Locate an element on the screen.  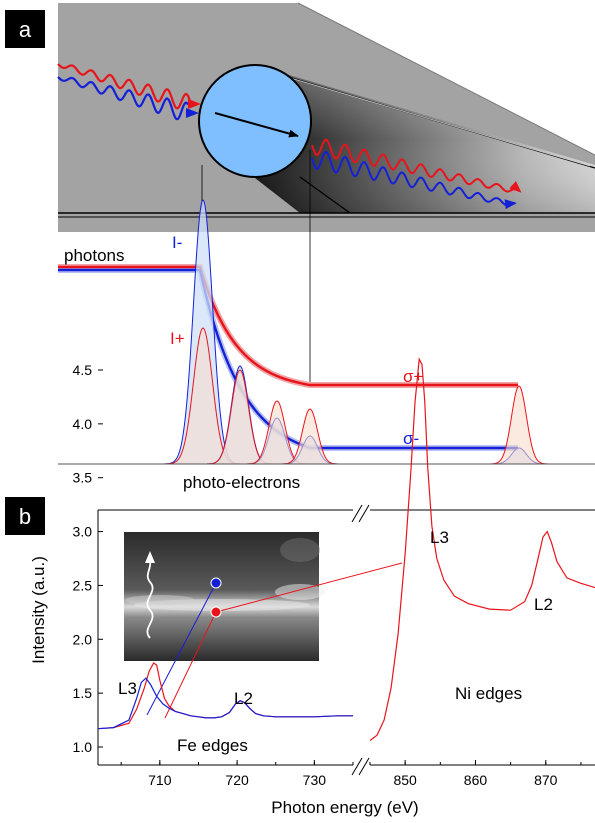
x-tick-label: 730 is located at coordinates (315, 780).